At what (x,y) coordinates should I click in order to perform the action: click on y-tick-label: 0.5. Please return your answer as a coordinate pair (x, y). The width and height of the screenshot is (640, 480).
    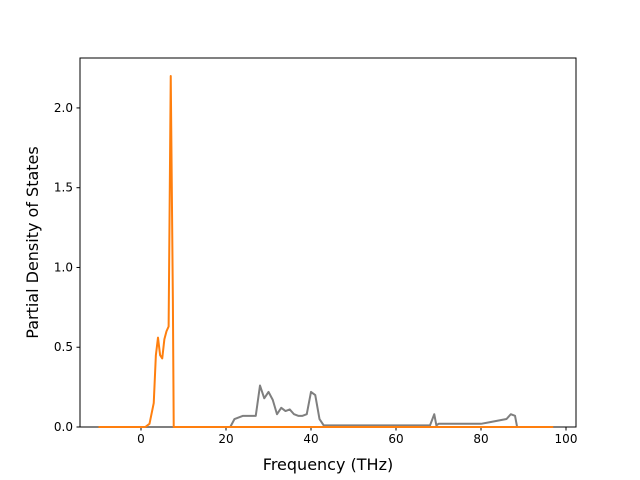
    Looking at the image, I should click on (63, 347).